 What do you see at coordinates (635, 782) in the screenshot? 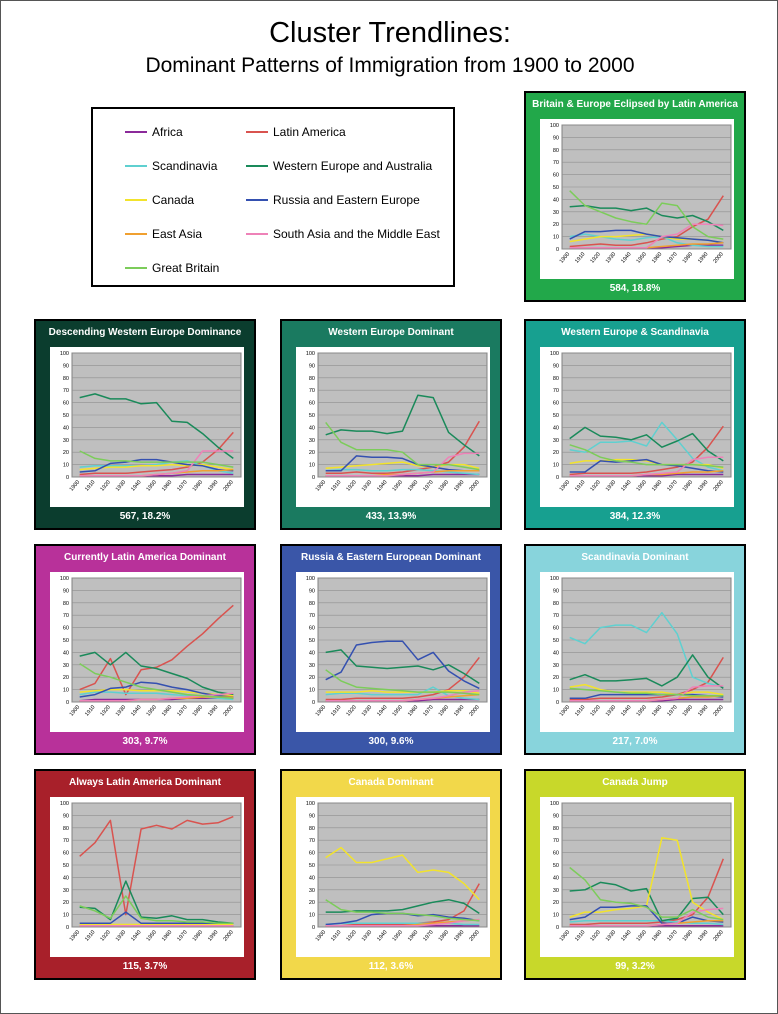
I see `panel-title: Canada Jump` at bounding box center [635, 782].